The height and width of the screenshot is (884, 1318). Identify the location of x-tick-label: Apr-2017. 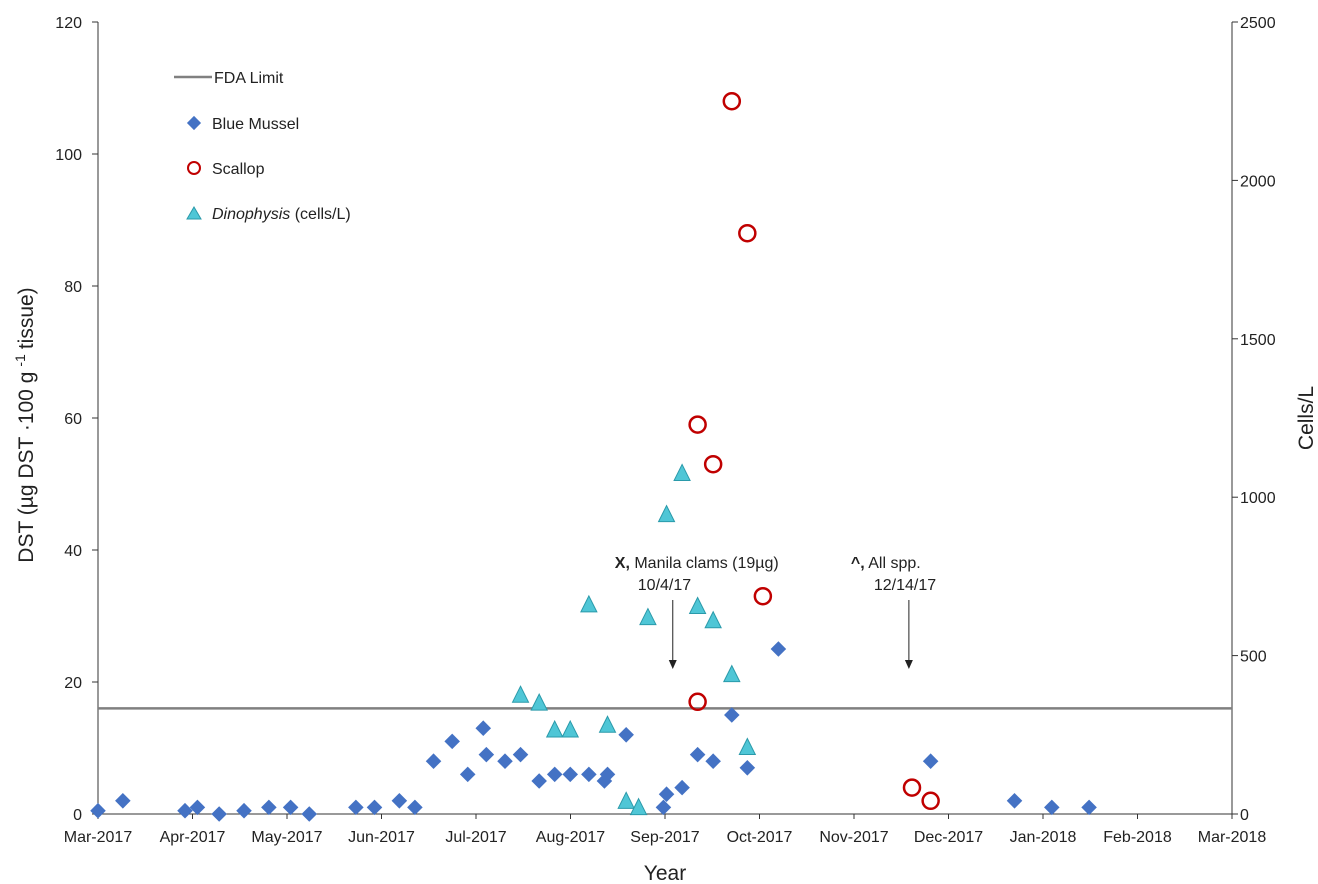
(193, 837).